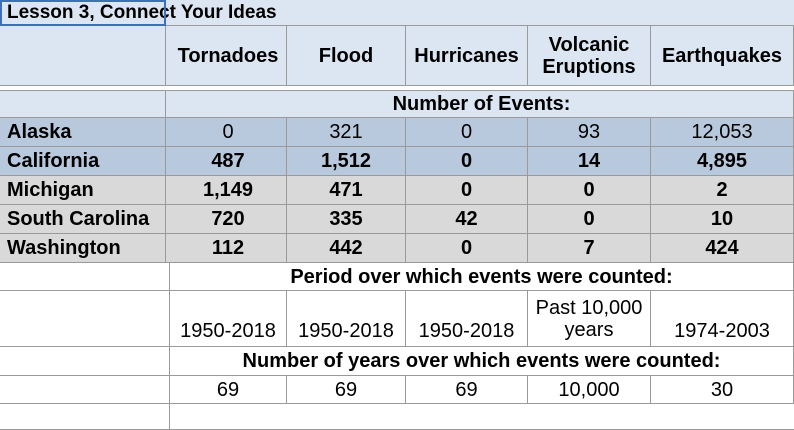  Describe the element at coordinates (346, 319) in the screenshot. I see `period-flood: 1950-2018` at that location.